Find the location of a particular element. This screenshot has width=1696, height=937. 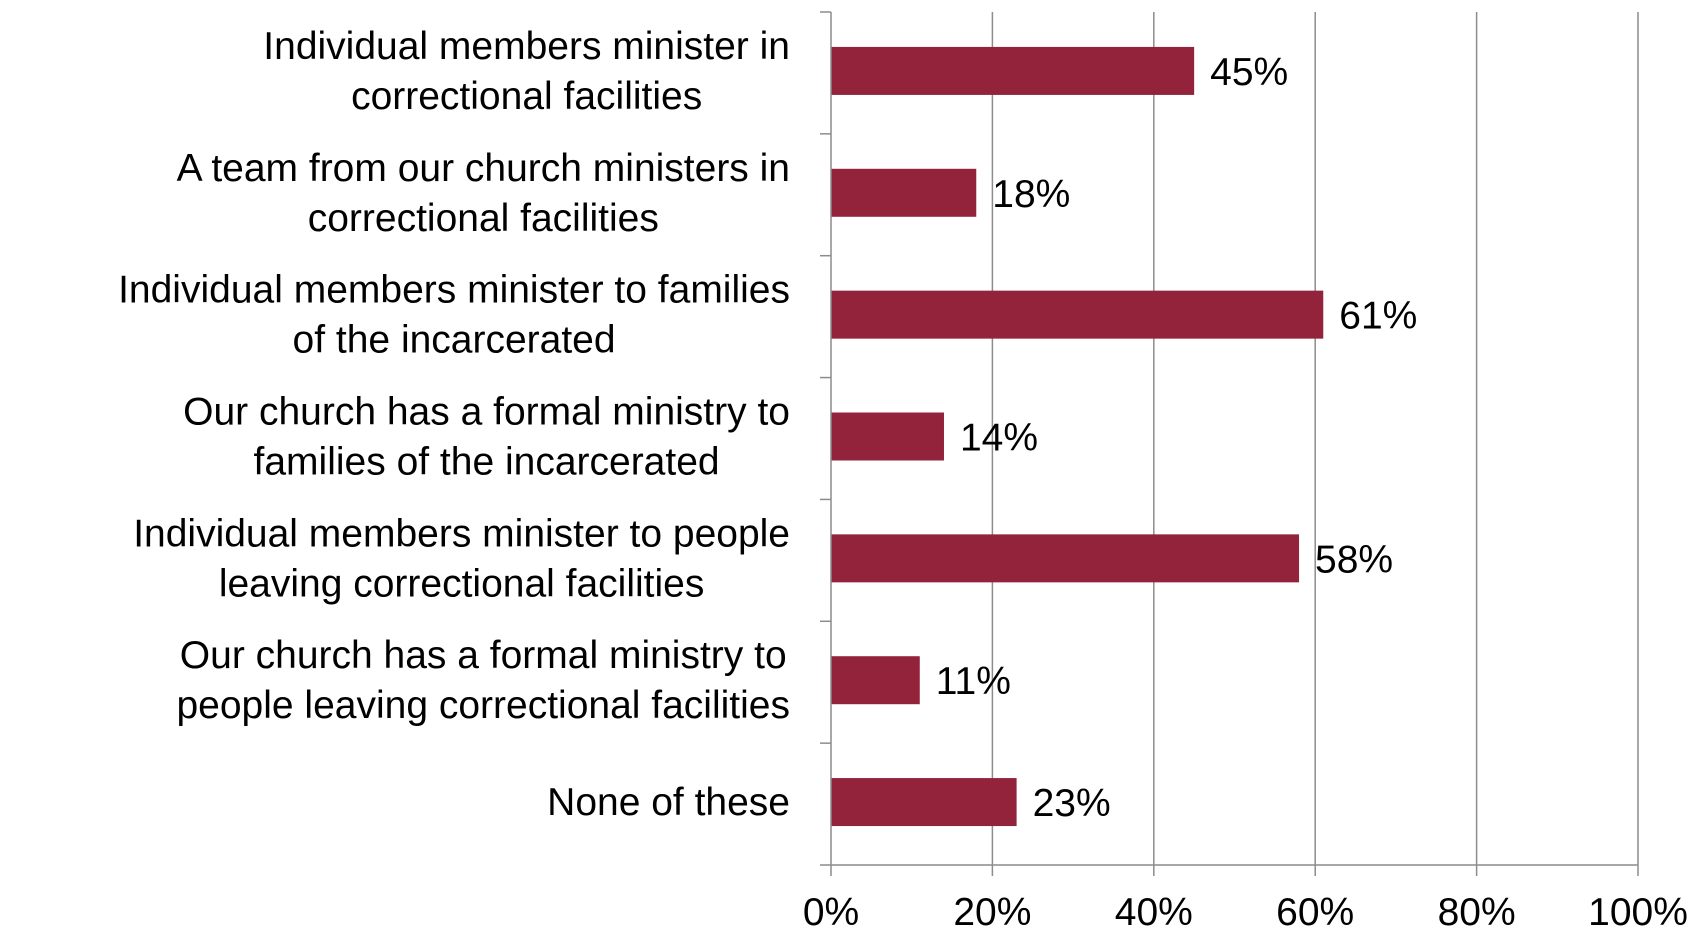

data-label-7: 23% is located at coordinates (1072, 803).